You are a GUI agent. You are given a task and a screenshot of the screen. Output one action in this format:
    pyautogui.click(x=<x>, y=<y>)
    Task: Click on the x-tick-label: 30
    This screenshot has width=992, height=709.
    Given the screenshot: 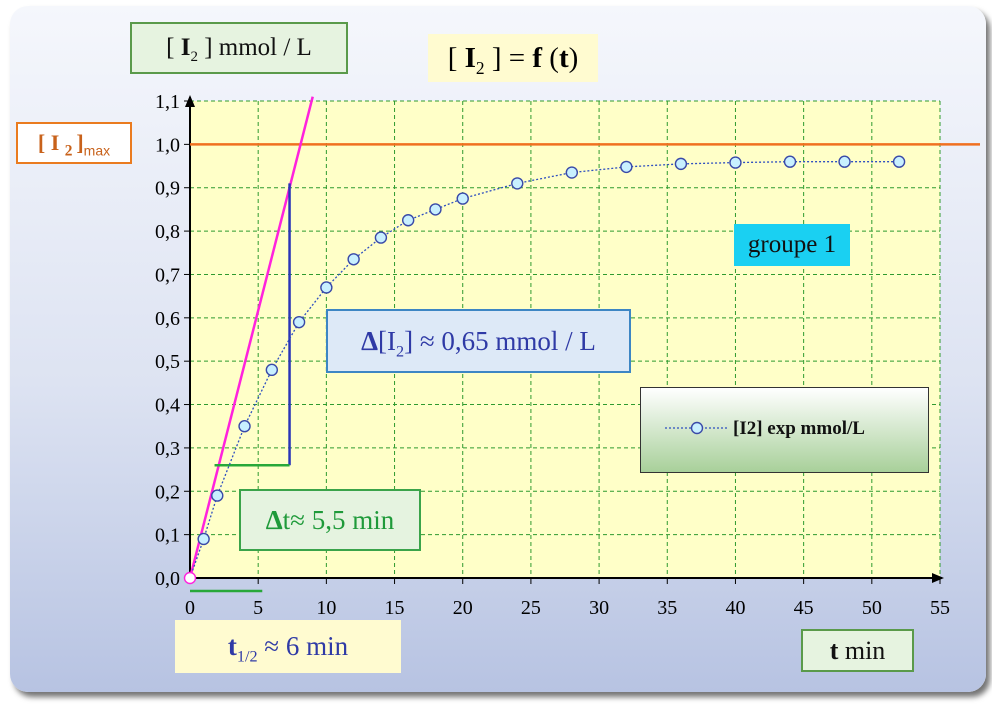 What is the action you would take?
    pyautogui.click(x=599, y=608)
    